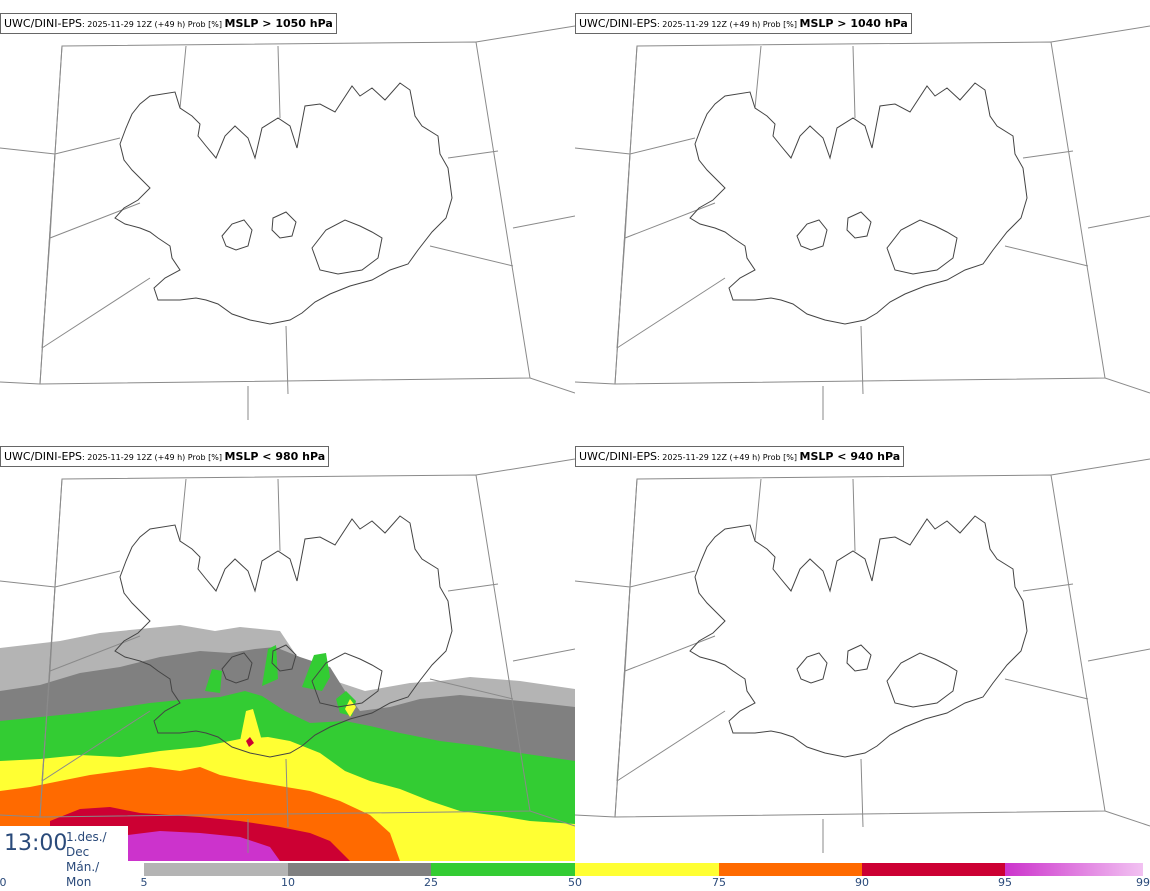  What do you see at coordinates (288, 882) in the screenshot?
I see `legend-tick-label: 10` at bounding box center [288, 882].